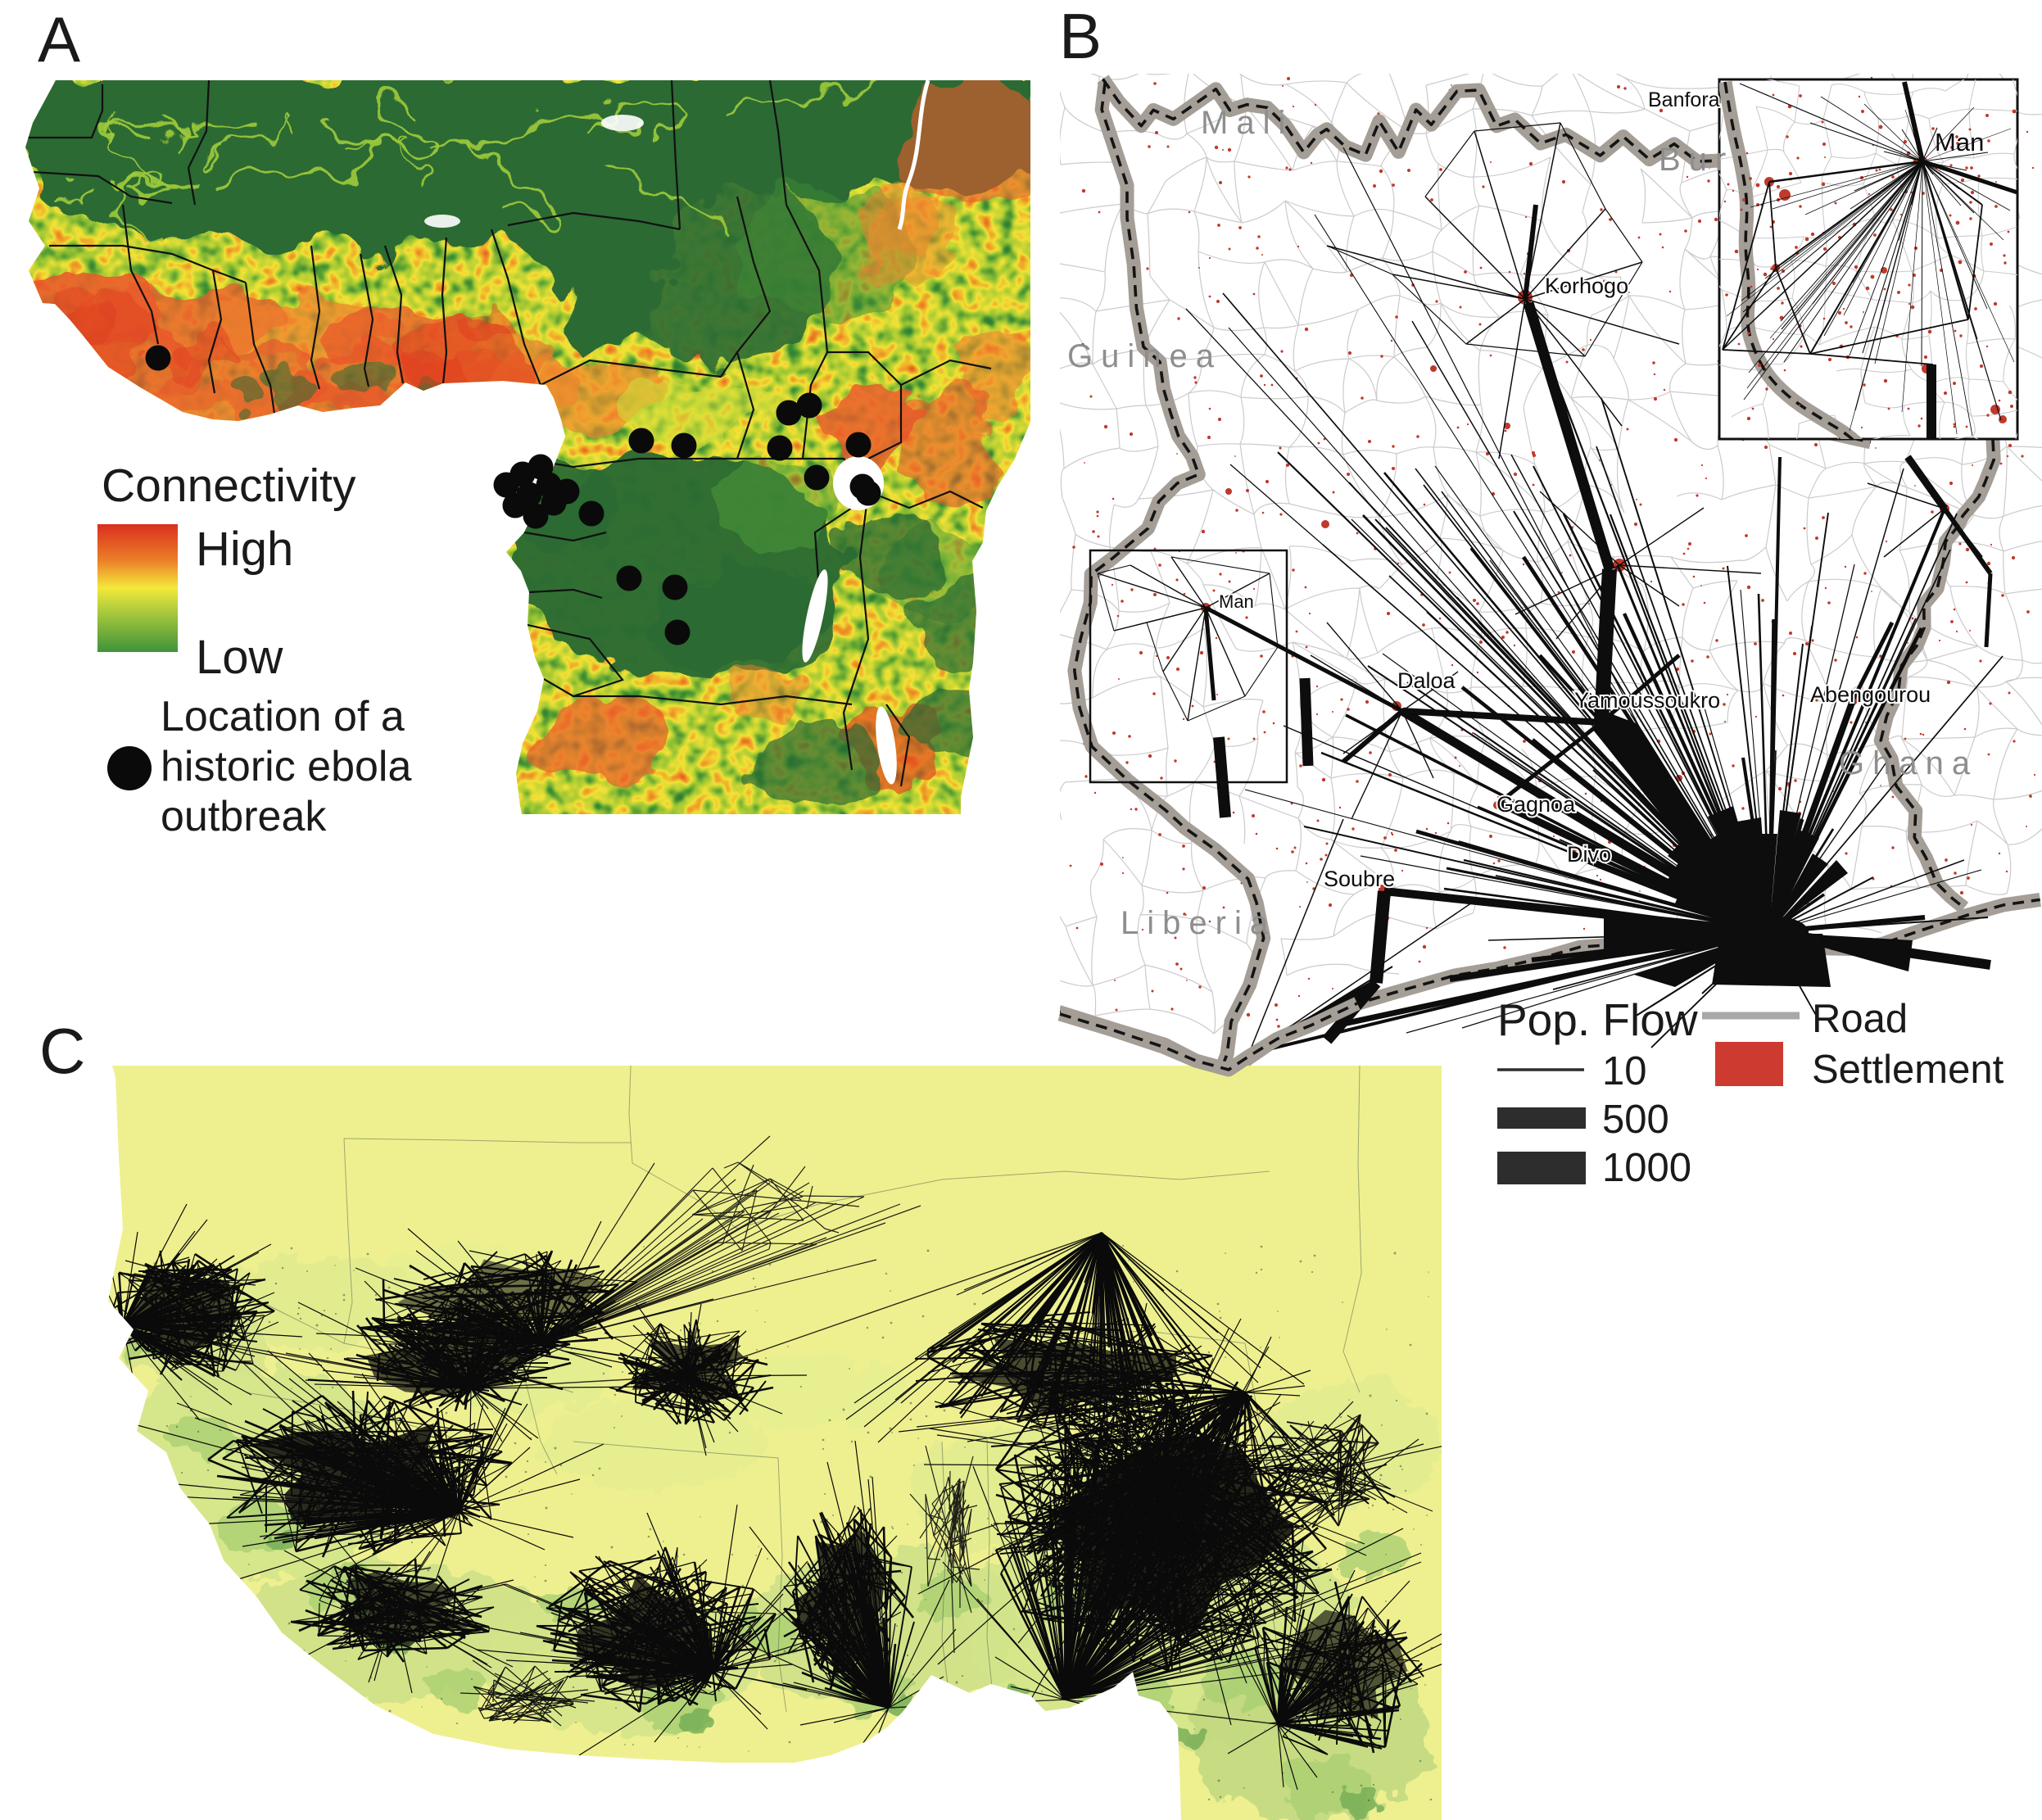 The height and width of the screenshot is (1820, 2042). What do you see at coordinates (1080, 36) in the screenshot?
I see `svg-text: B` at bounding box center [1080, 36].